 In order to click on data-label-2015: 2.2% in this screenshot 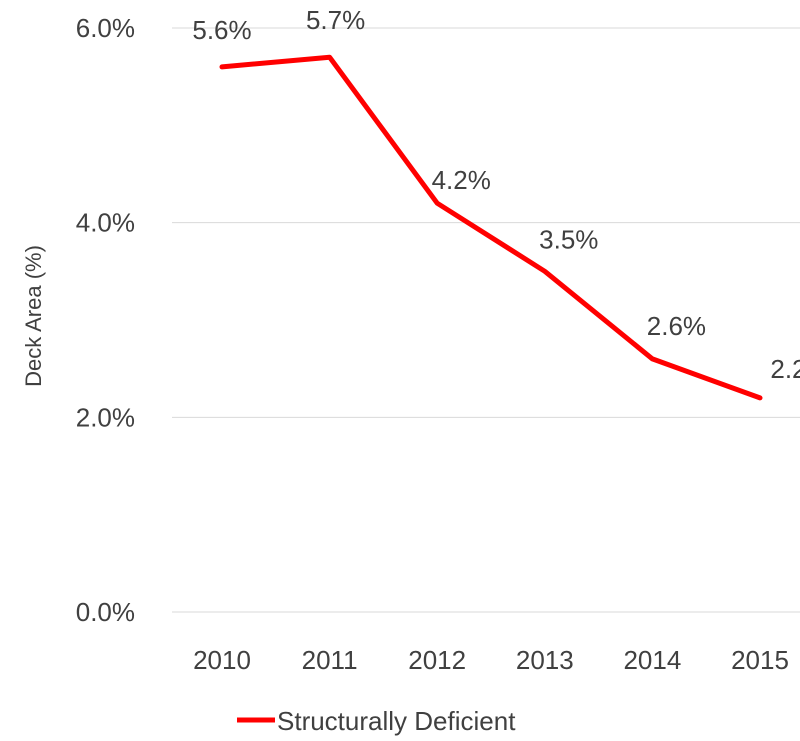, I will do `click(785, 369)`.